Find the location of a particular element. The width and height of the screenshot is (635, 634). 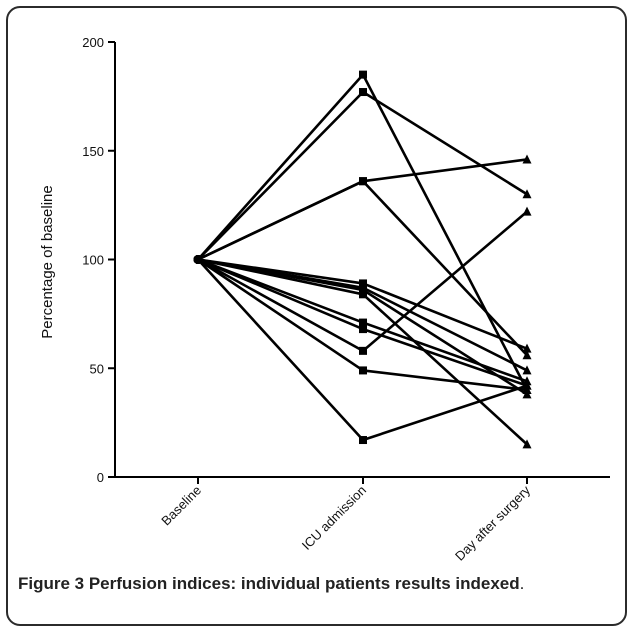

y-tick-label: 150 is located at coordinates (93, 151).